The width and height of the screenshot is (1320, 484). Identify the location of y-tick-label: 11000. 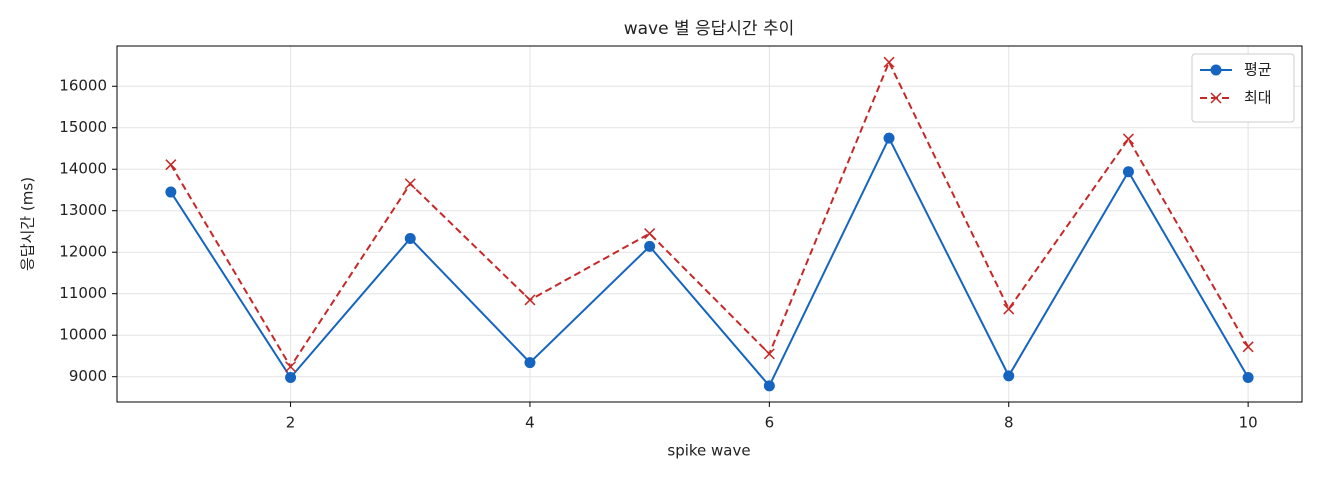
(83, 293).